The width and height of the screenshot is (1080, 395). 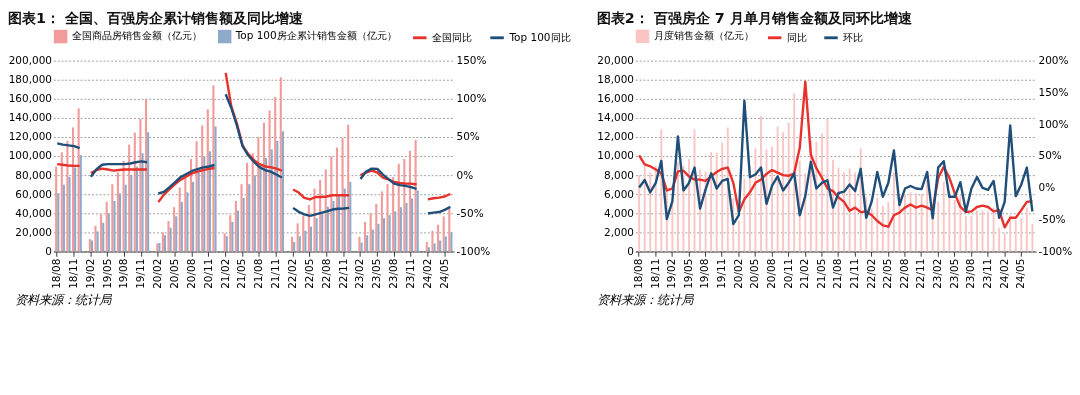 I want to click on y-tick-label: 2,000, so click(x=618, y=231).